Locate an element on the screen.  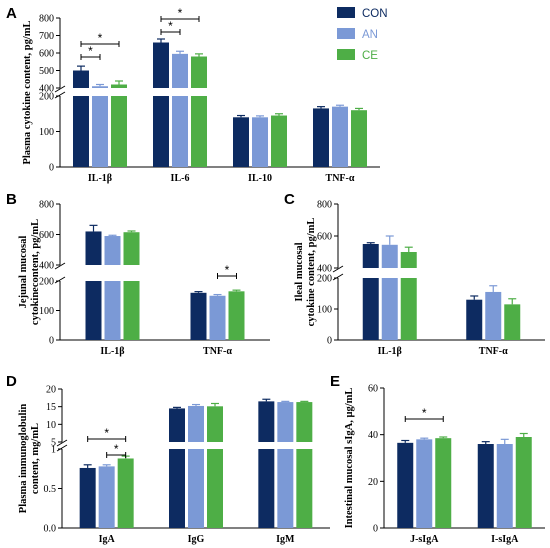
y-tick-label: 1 is located at coordinates (53, 450).